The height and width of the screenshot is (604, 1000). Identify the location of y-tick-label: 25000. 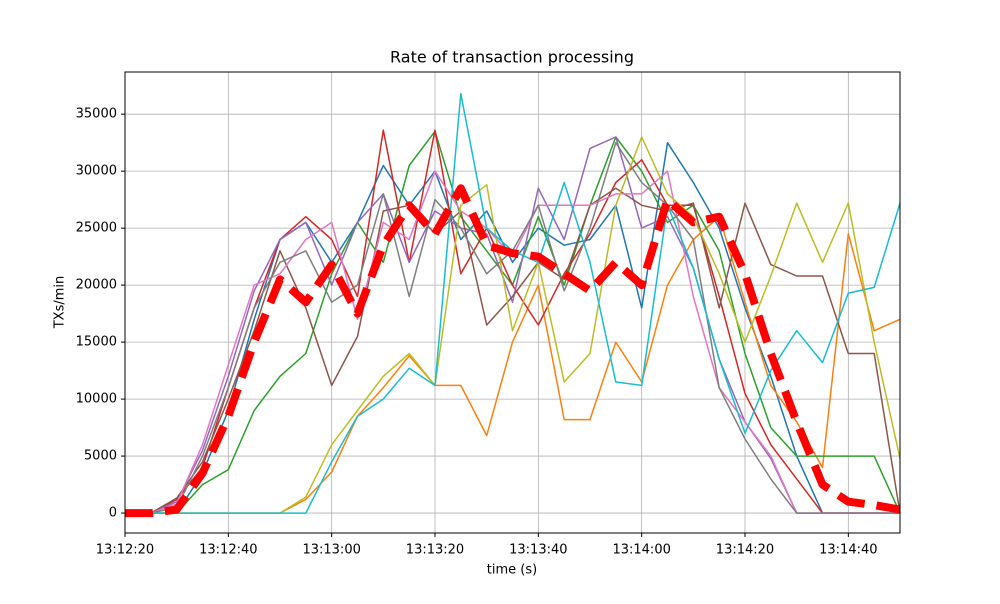
(96, 228).